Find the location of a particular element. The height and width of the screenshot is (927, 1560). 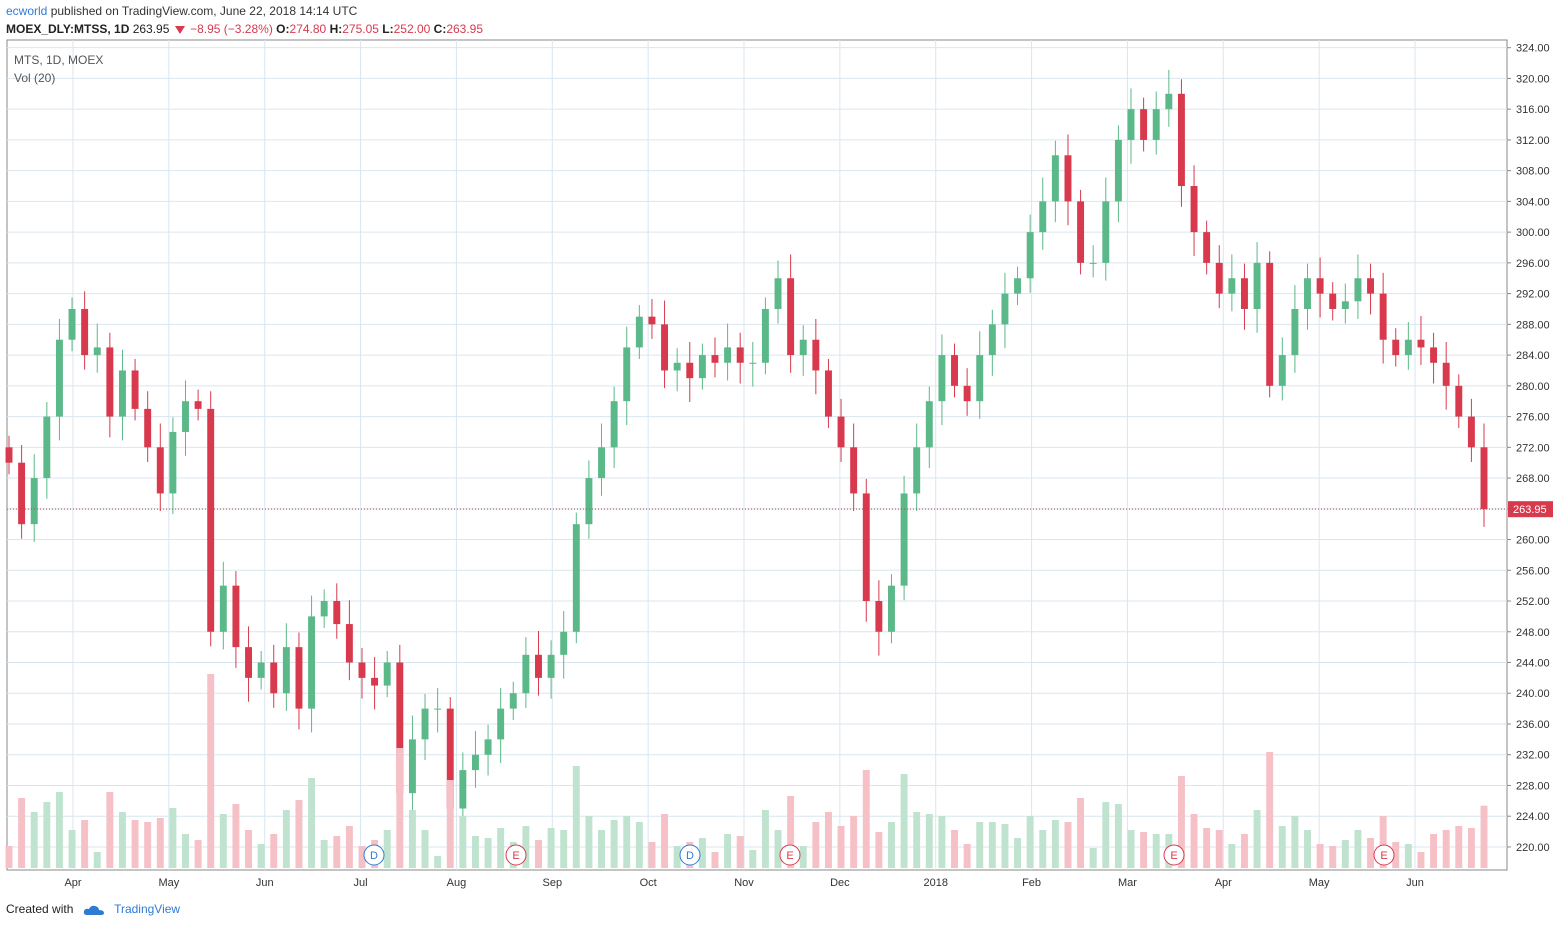

tradingview-brand-link: TradingView is located at coordinates (147, 909).